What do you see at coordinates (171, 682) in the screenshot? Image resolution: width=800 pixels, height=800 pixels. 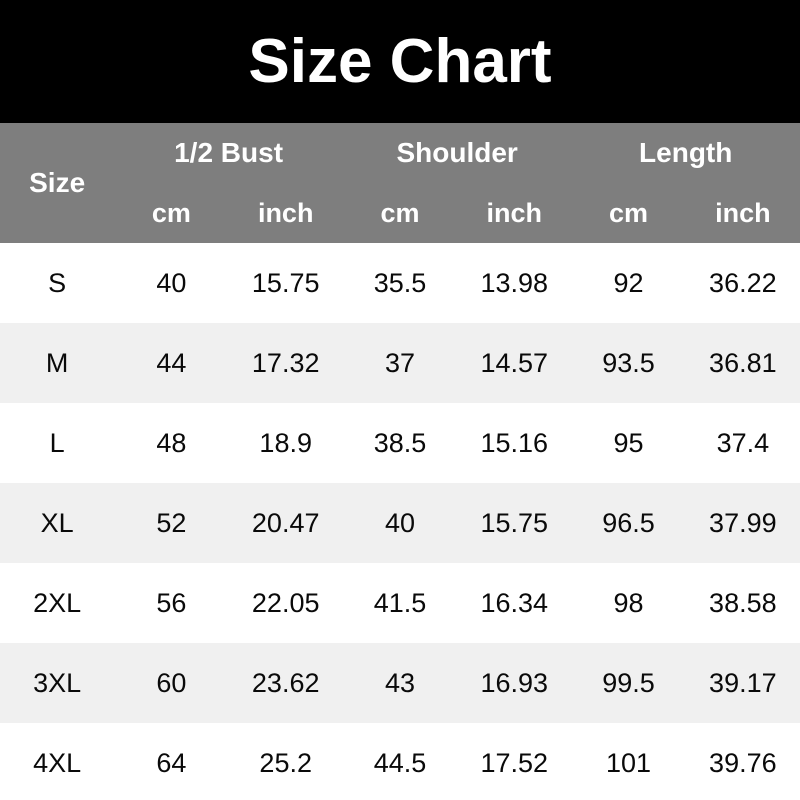 I see `value-cell: 60` at bounding box center [171, 682].